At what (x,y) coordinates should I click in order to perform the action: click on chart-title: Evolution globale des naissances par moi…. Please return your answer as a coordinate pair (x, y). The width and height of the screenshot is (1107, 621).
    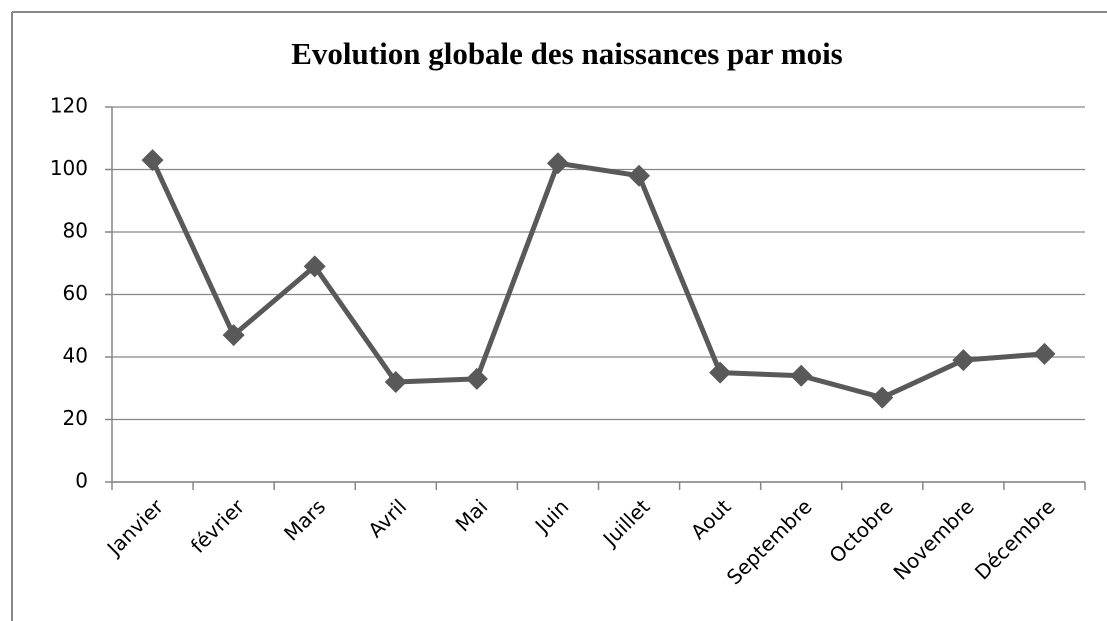
    Looking at the image, I should click on (567, 53).